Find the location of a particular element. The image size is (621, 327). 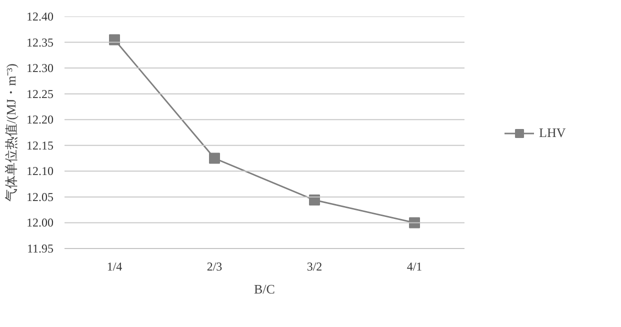

y-tick-label: 12.05 is located at coordinates (40, 197).